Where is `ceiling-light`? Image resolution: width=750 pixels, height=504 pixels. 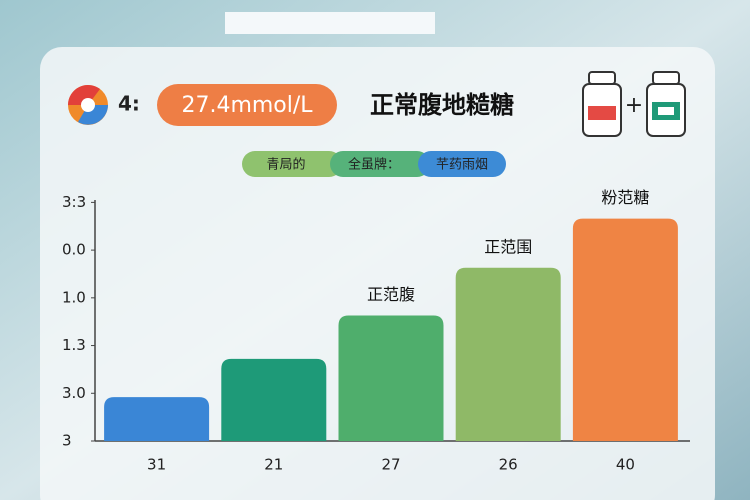 ceiling-light is located at coordinates (330, 23).